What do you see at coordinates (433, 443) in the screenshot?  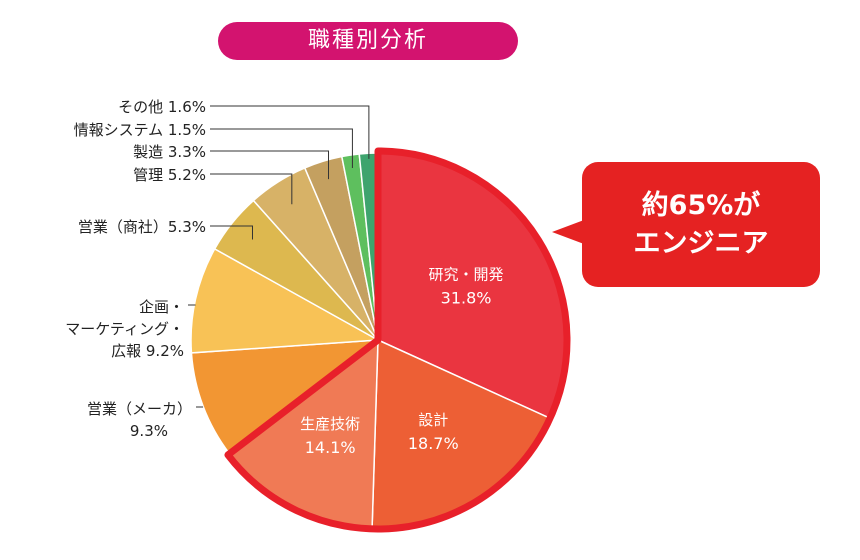 I see `slice-value-設計: 18.7%` at bounding box center [433, 443].